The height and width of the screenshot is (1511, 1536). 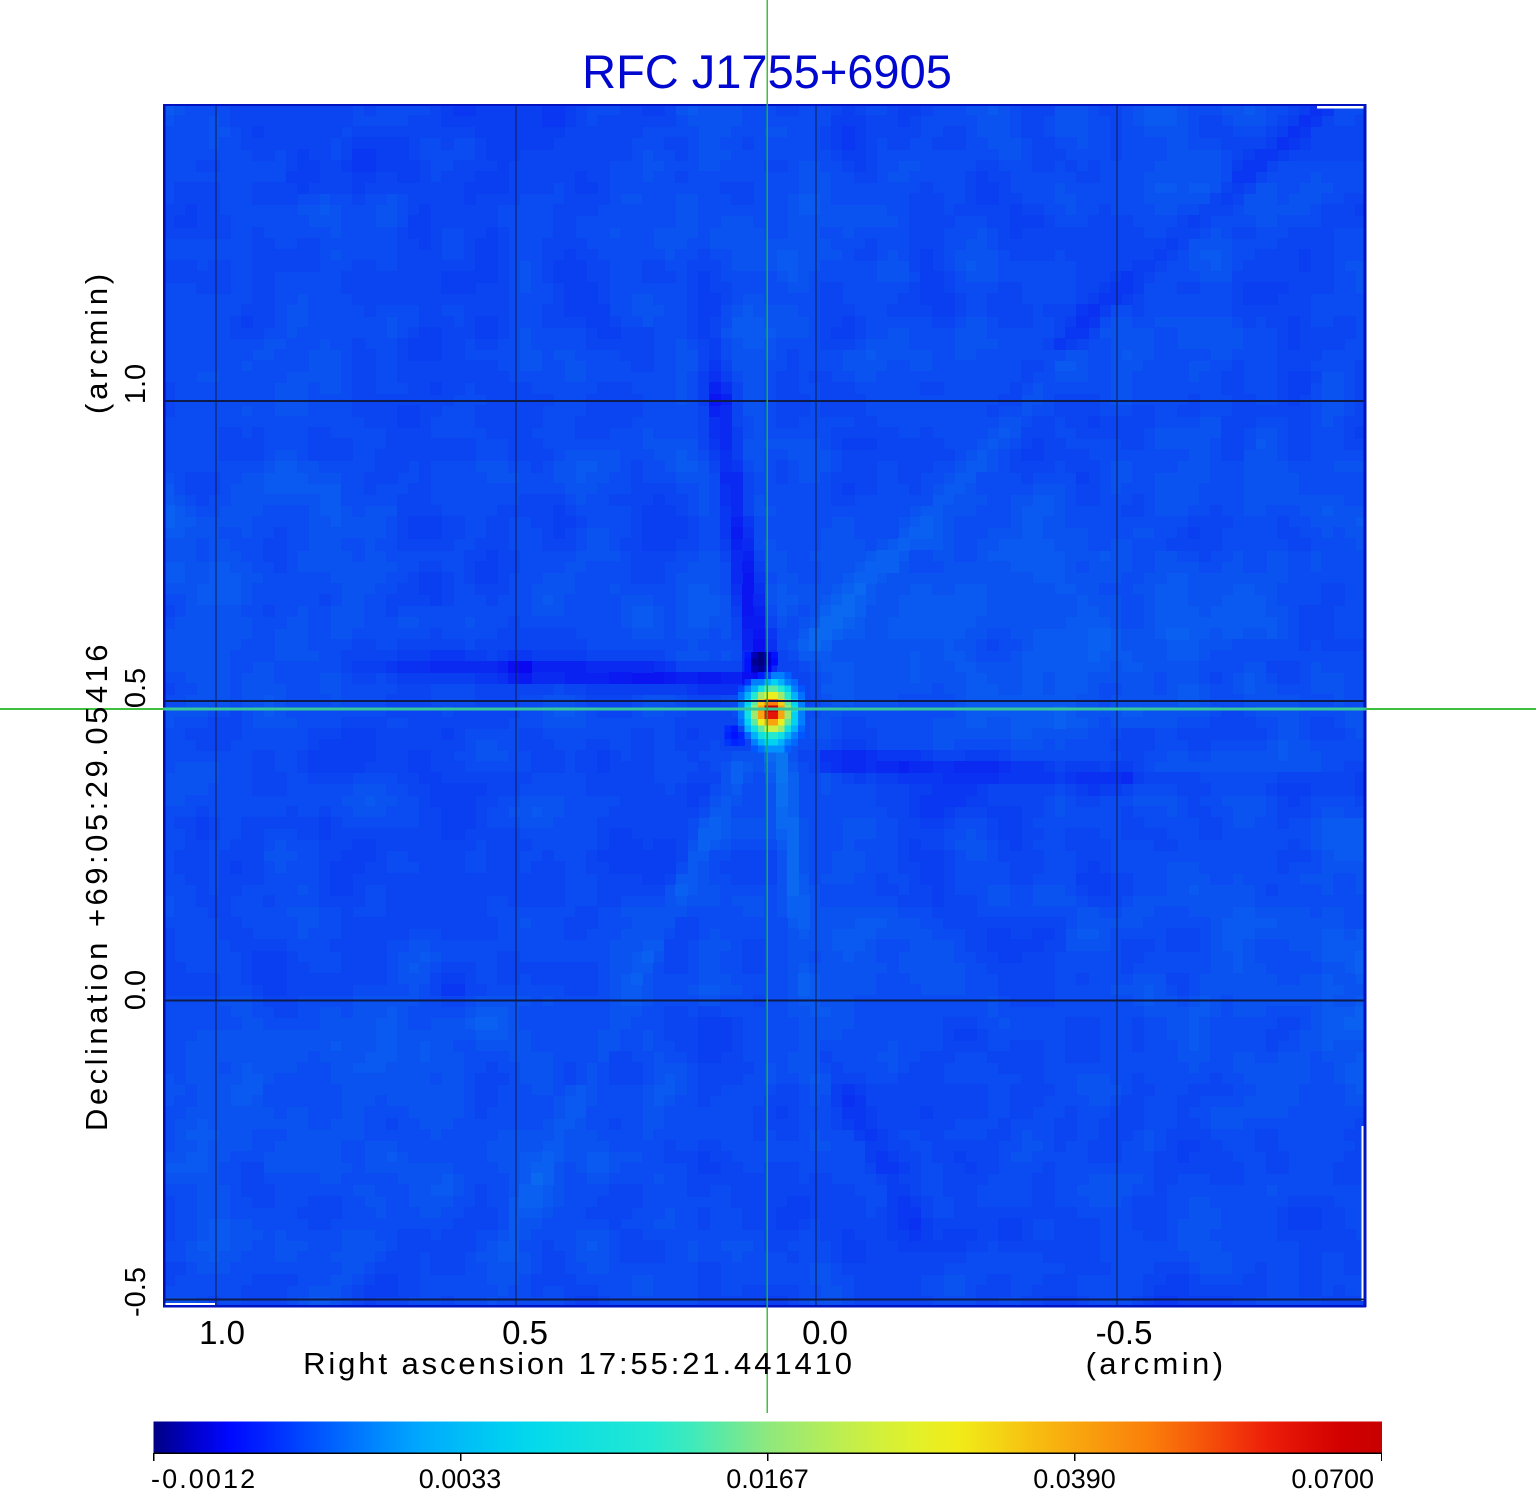 What do you see at coordinates (579, 1363) in the screenshot?
I see `svg-text:Right ascension 17:55:21.4414: Right ascension 17:55:21.441410` at bounding box center [579, 1363].